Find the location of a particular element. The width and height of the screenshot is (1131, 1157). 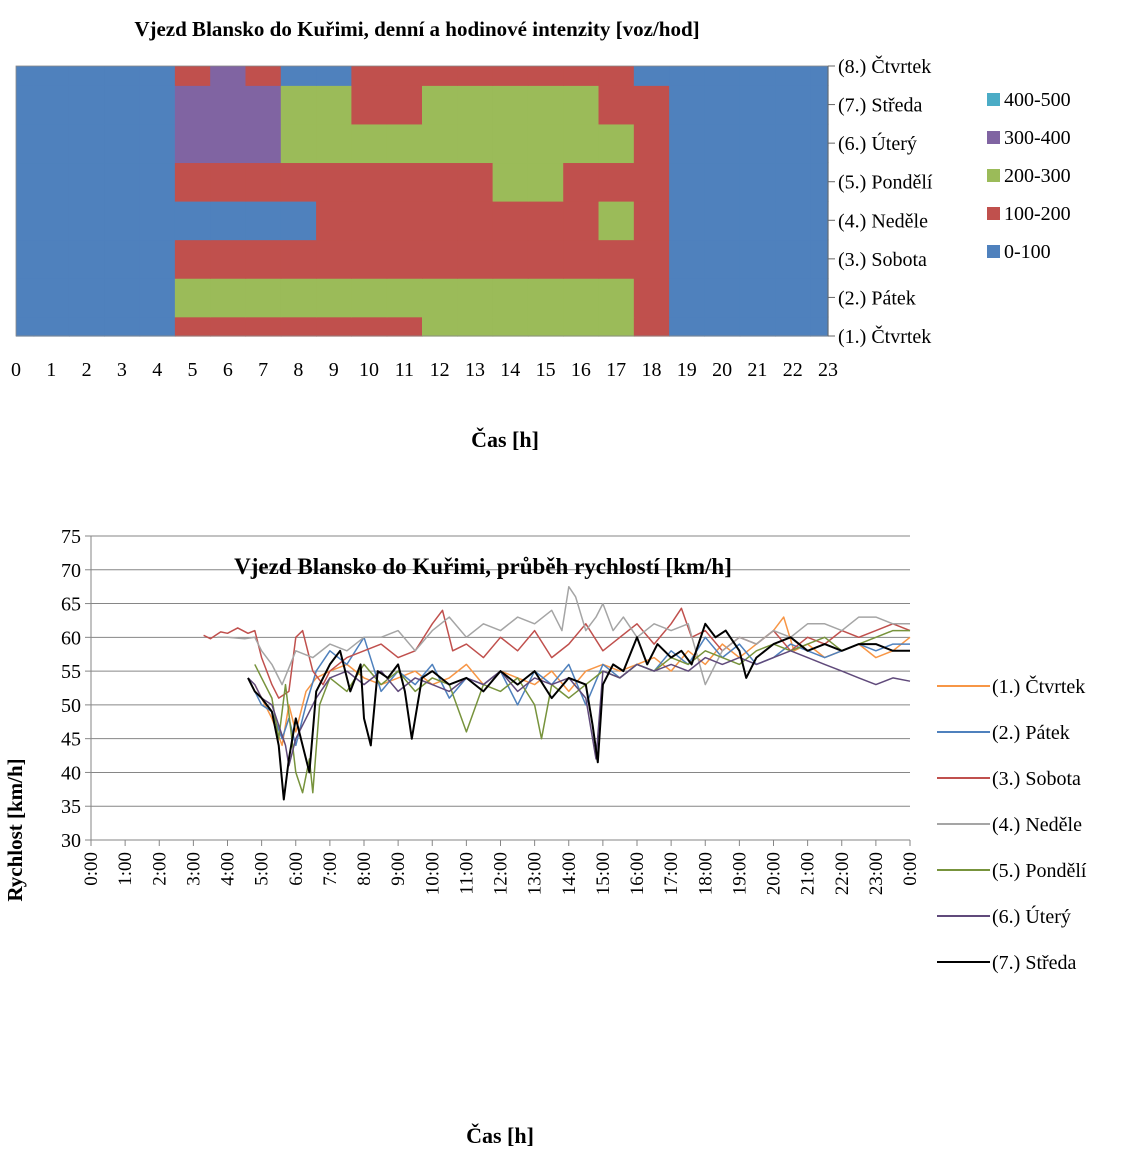

heatmap-legend-label: 200-300 is located at coordinates (1037, 176).